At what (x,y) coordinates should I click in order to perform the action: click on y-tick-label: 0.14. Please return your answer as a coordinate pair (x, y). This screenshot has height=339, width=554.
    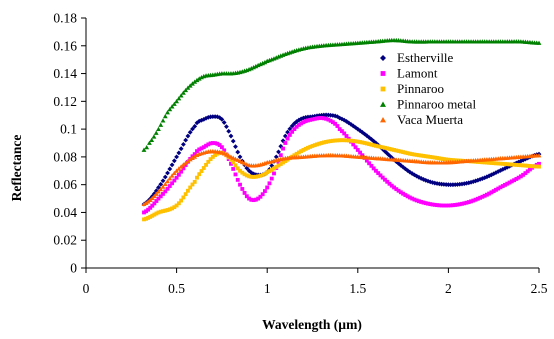
    Looking at the image, I should click on (65, 73).